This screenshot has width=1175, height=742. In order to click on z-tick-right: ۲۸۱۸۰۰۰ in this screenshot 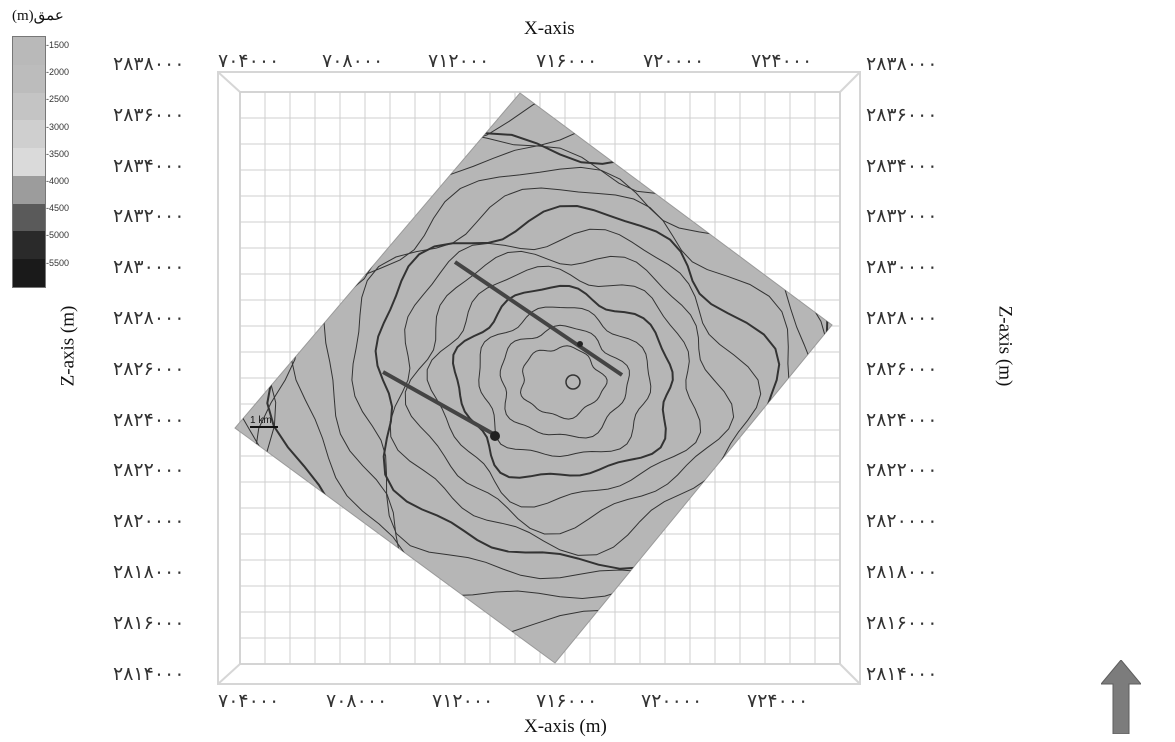, I will do `click(901, 572)`.